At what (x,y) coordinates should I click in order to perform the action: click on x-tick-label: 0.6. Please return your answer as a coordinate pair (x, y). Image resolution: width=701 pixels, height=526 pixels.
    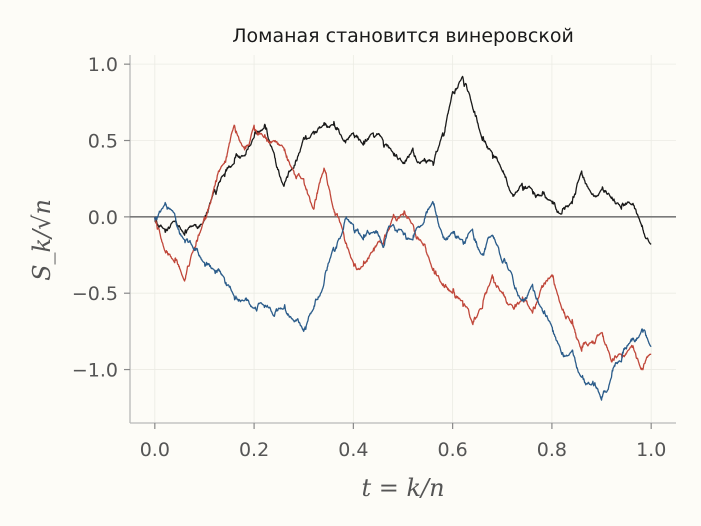
    Looking at the image, I should click on (453, 450).